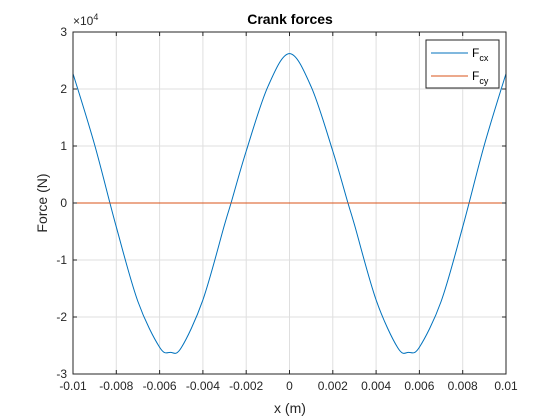 The width and height of the screenshot is (560, 420). What do you see at coordinates (484, 58) in the screenshot?
I see `legend-entry-subscript: cx` at bounding box center [484, 58].